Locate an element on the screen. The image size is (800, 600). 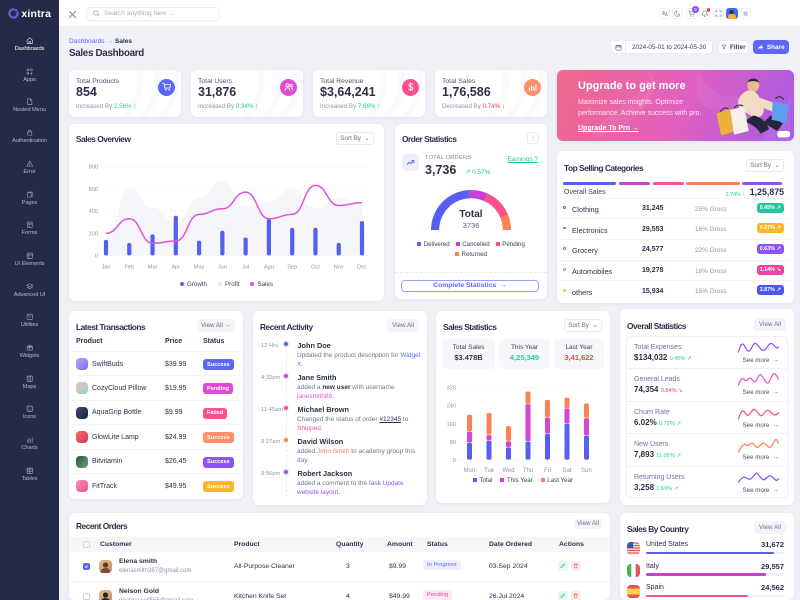
svg-text: Jun is located at coordinates (222, 268).